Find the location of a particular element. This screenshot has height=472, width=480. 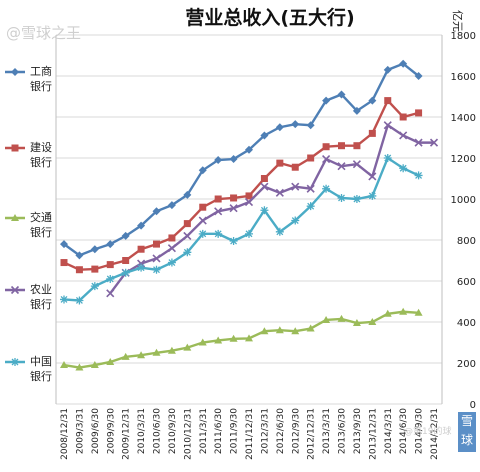

watermark-top-left: @雪球之王 is located at coordinates (44, 33).